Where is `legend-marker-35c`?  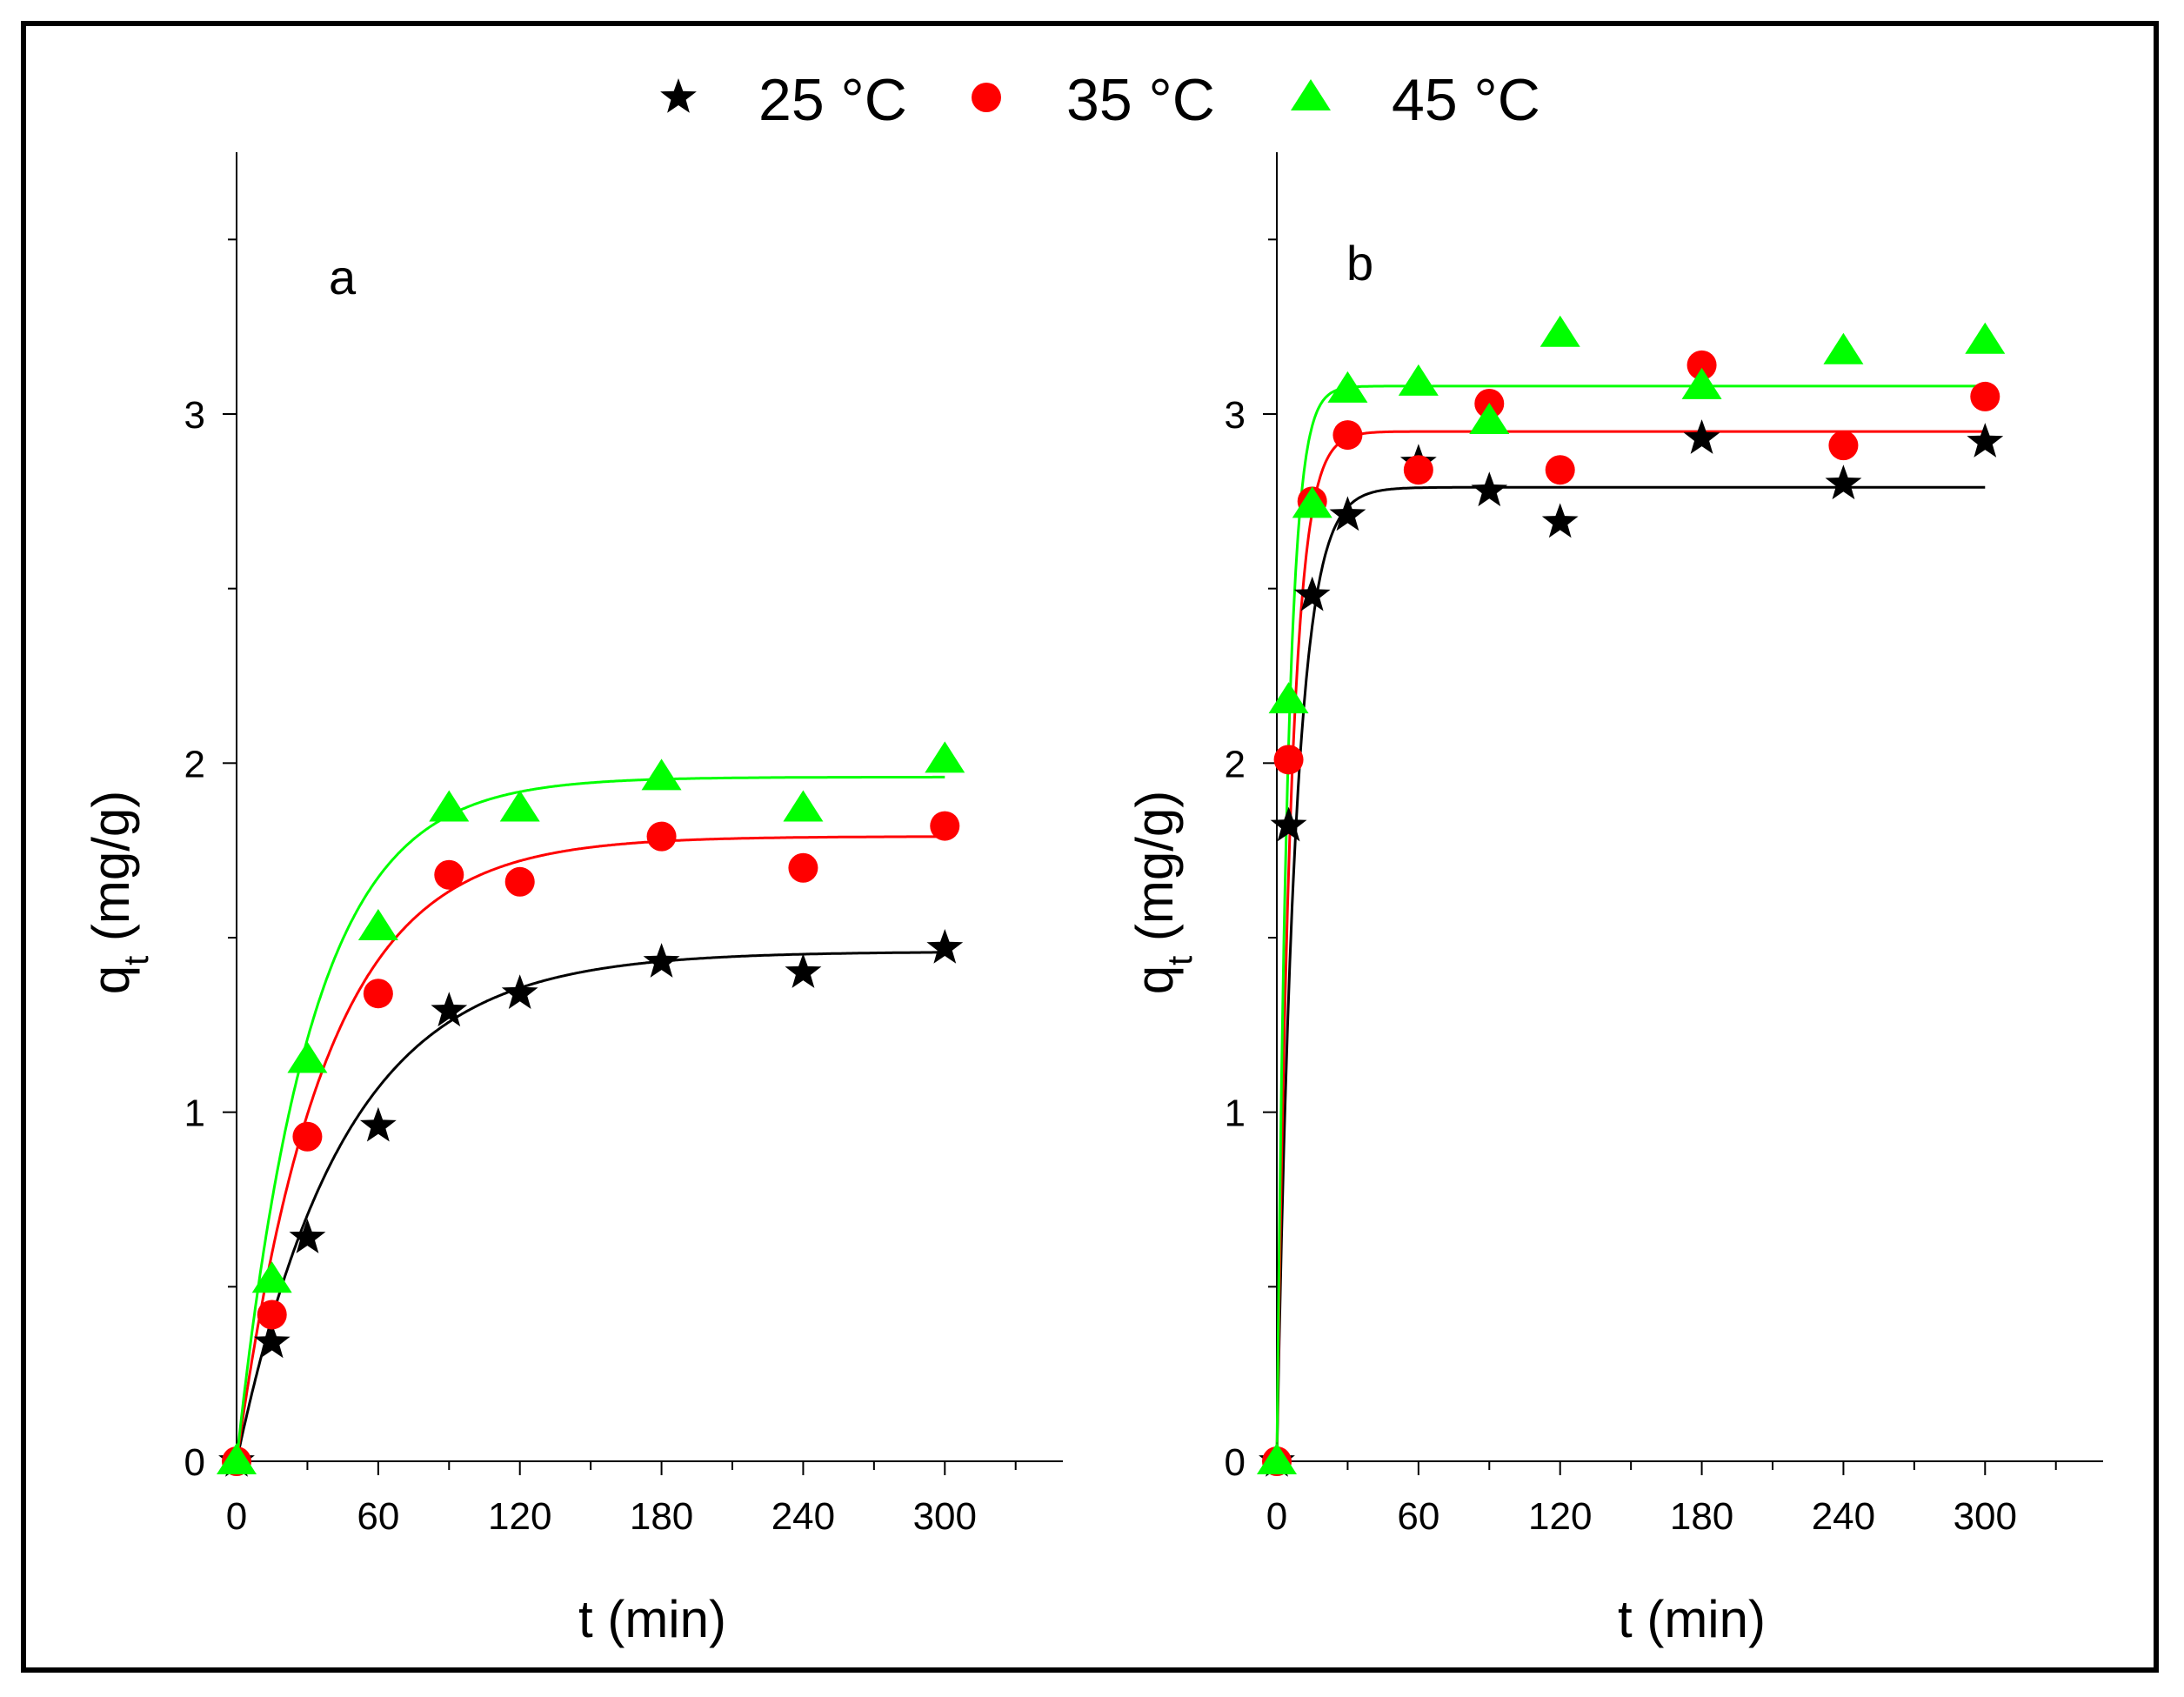
legend-marker-35c is located at coordinates (986, 97).